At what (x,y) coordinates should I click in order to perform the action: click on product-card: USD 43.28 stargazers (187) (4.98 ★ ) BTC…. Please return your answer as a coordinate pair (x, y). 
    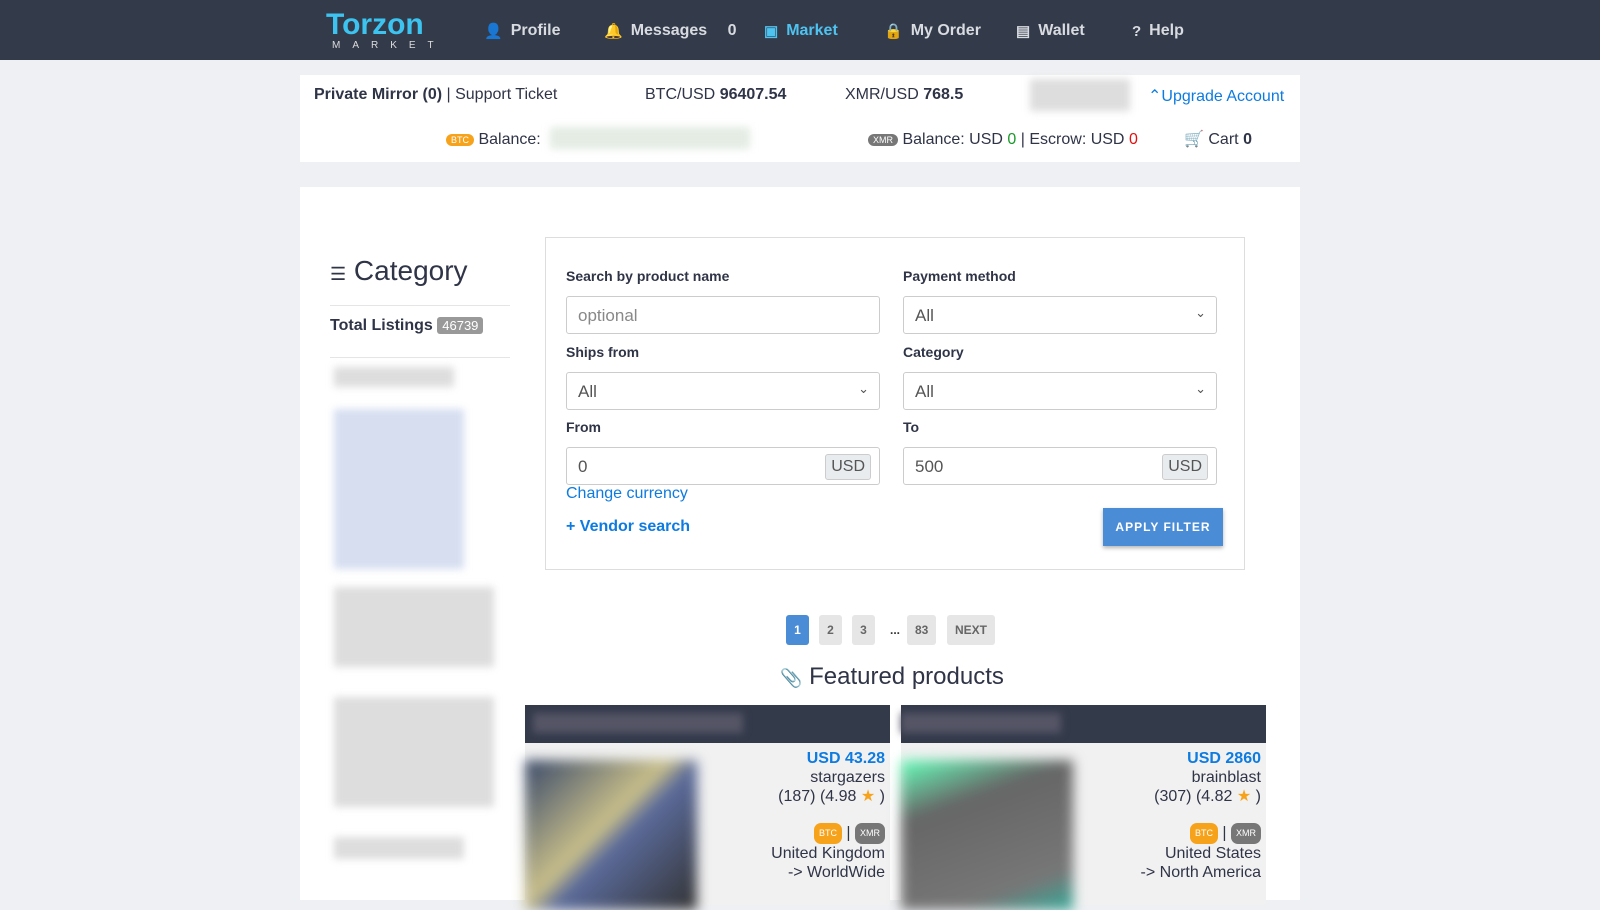
    Looking at the image, I should click on (707, 807).